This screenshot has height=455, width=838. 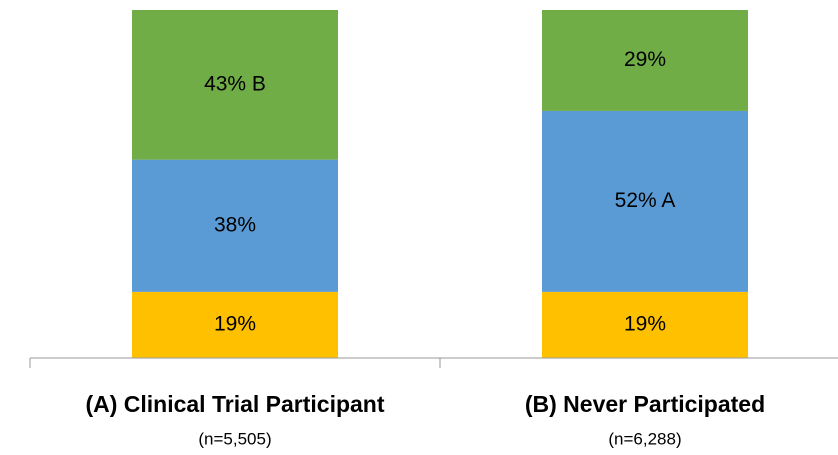 I want to click on value-label: 38%, so click(x=235, y=224).